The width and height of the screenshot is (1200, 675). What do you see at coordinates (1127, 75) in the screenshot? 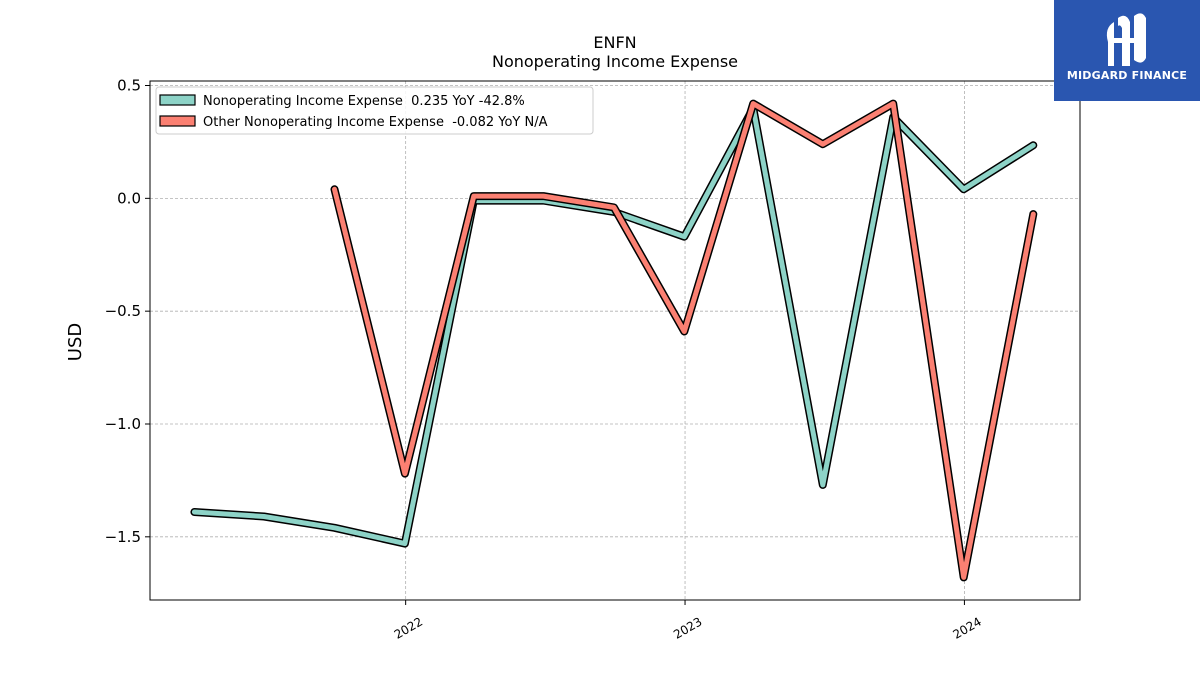
I see `logo-text: MIDGARD FINANCE` at bounding box center [1127, 75].